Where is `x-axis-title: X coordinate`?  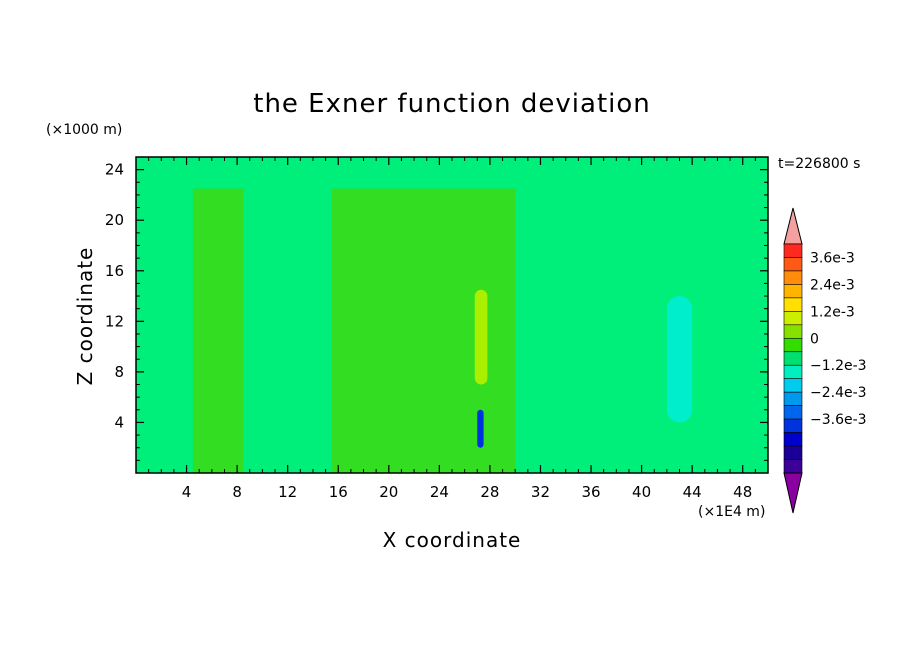
x-axis-title: X coordinate is located at coordinates (452, 540).